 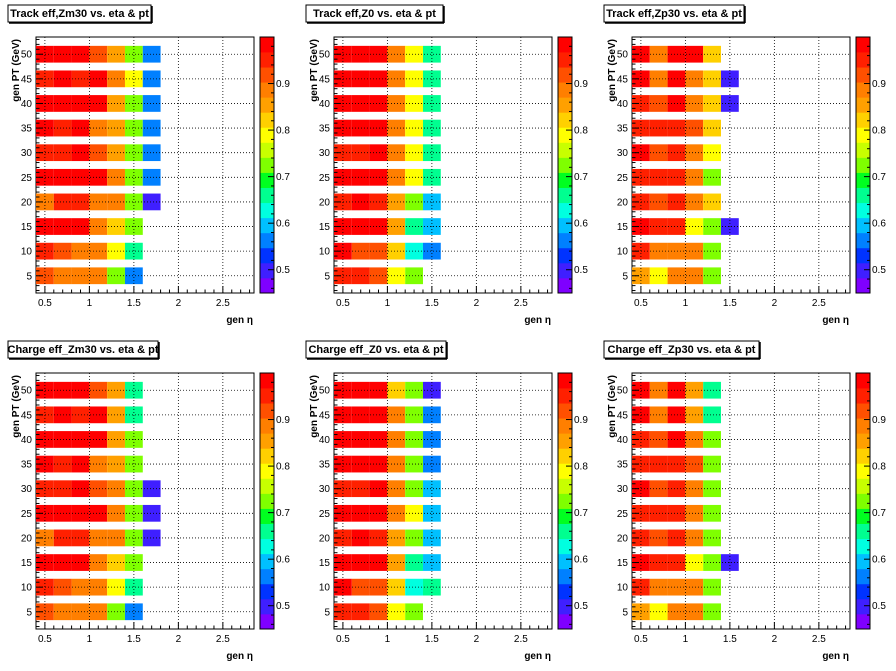 What do you see at coordinates (374, 14) in the screenshot?
I see `panel-title-text: Track eff,Z0 vs. eta & pt` at bounding box center [374, 14].